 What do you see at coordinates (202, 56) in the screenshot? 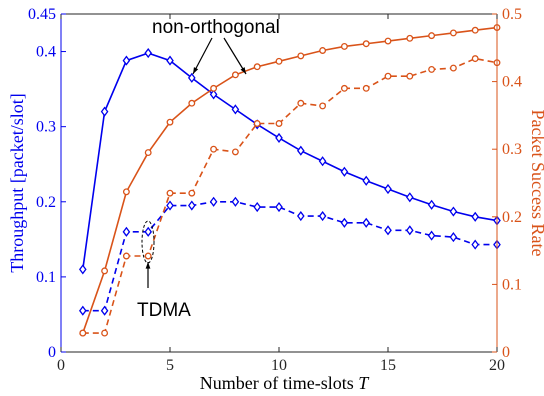
I see `arrow-non-orthogonal-throughput` at bounding box center [202, 56].